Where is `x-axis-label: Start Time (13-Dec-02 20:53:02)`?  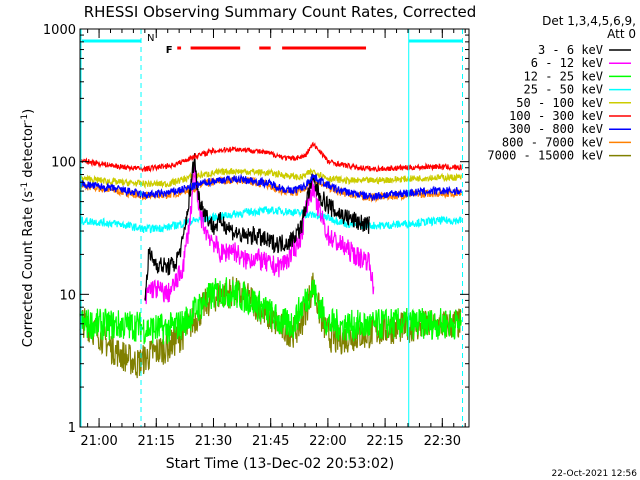
x-axis-label: Start Time (13-Dec-02 20:53:02) is located at coordinates (280, 464).